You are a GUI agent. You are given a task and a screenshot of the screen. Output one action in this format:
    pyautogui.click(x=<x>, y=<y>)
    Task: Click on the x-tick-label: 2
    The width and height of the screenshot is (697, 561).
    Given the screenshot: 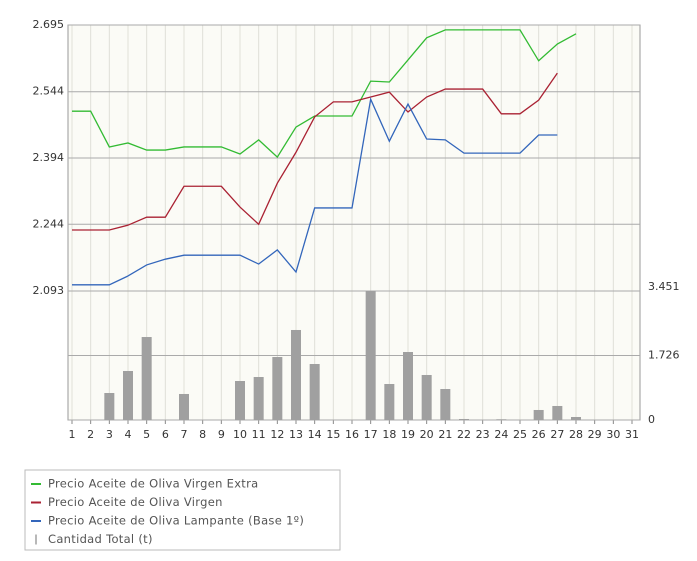 What is the action you would take?
    pyautogui.click(x=90, y=434)
    